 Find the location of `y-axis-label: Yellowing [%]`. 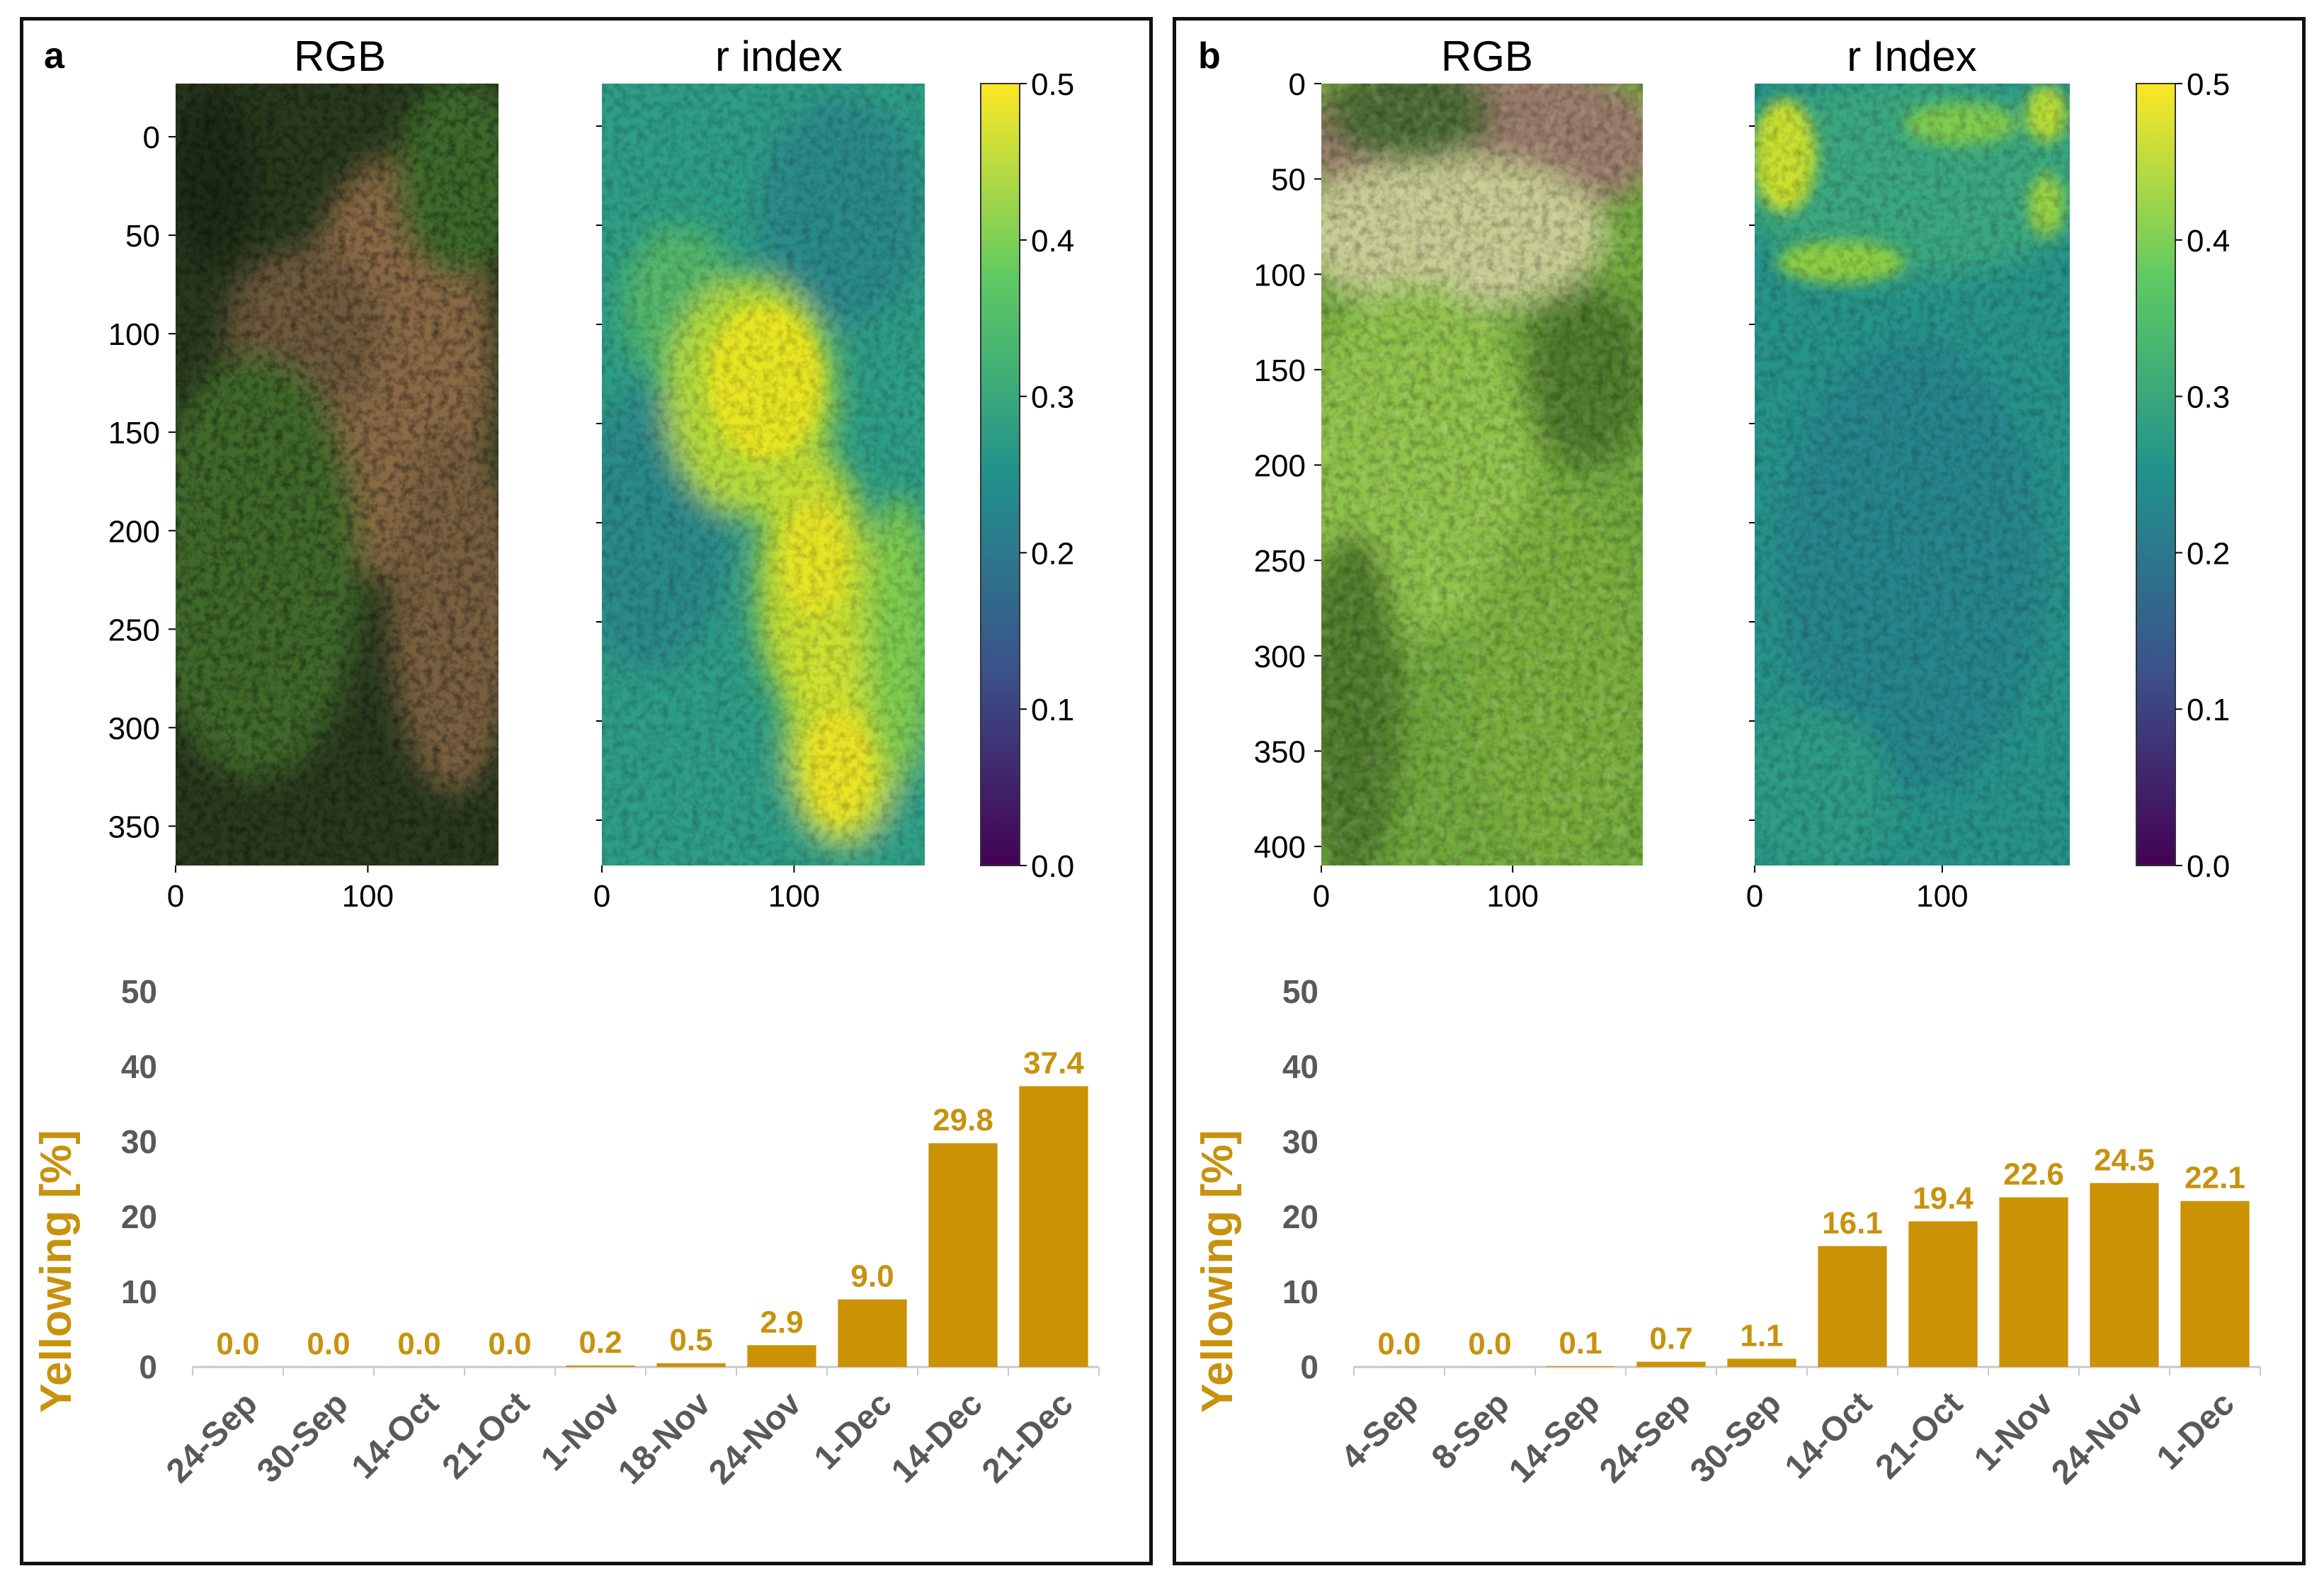

y-axis-label: Yellowing [%] is located at coordinates (1217, 1271).